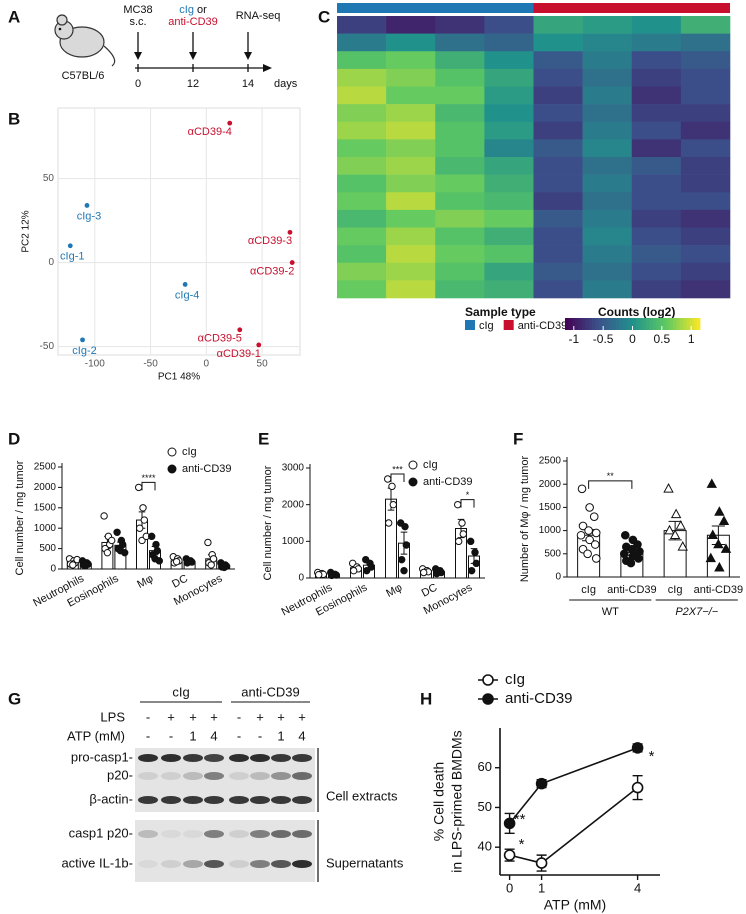 This screenshot has width=746, height=914. What do you see at coordinates (324, 16) in the screenshot?
I see `panel-label: C` at bounding box center [324, 16].